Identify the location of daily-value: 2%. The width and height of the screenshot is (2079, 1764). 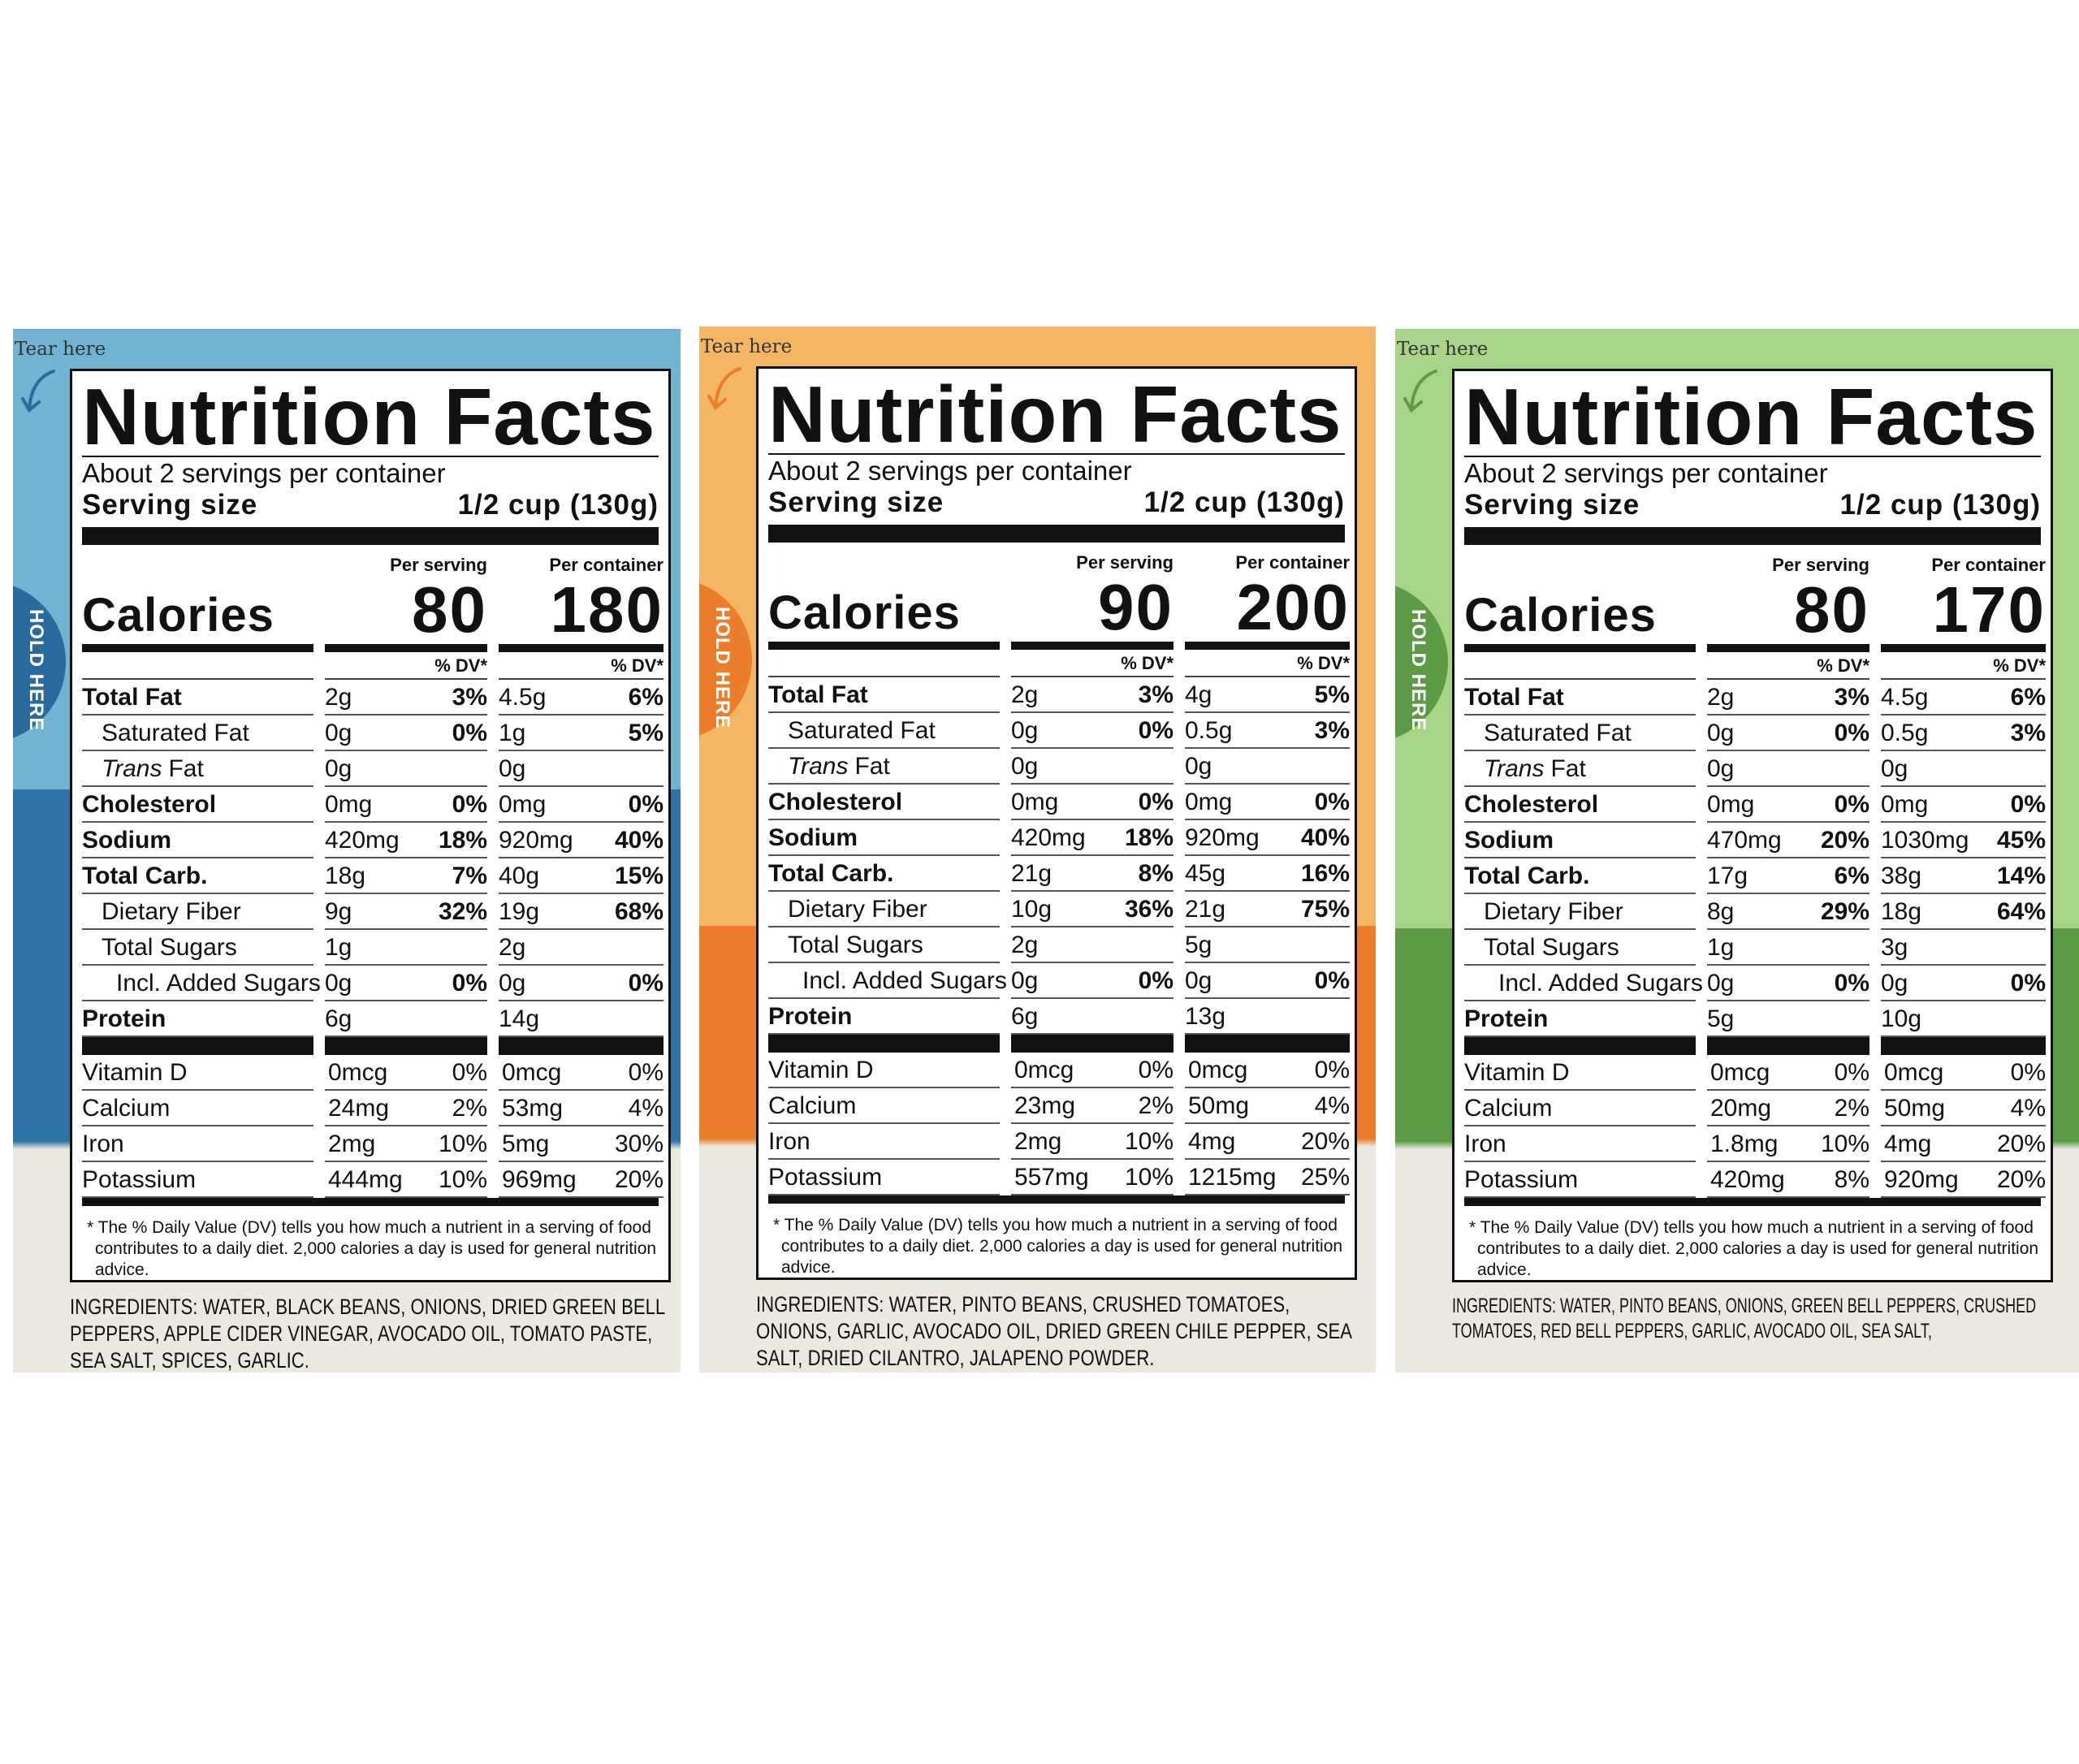
(1155, 1105).